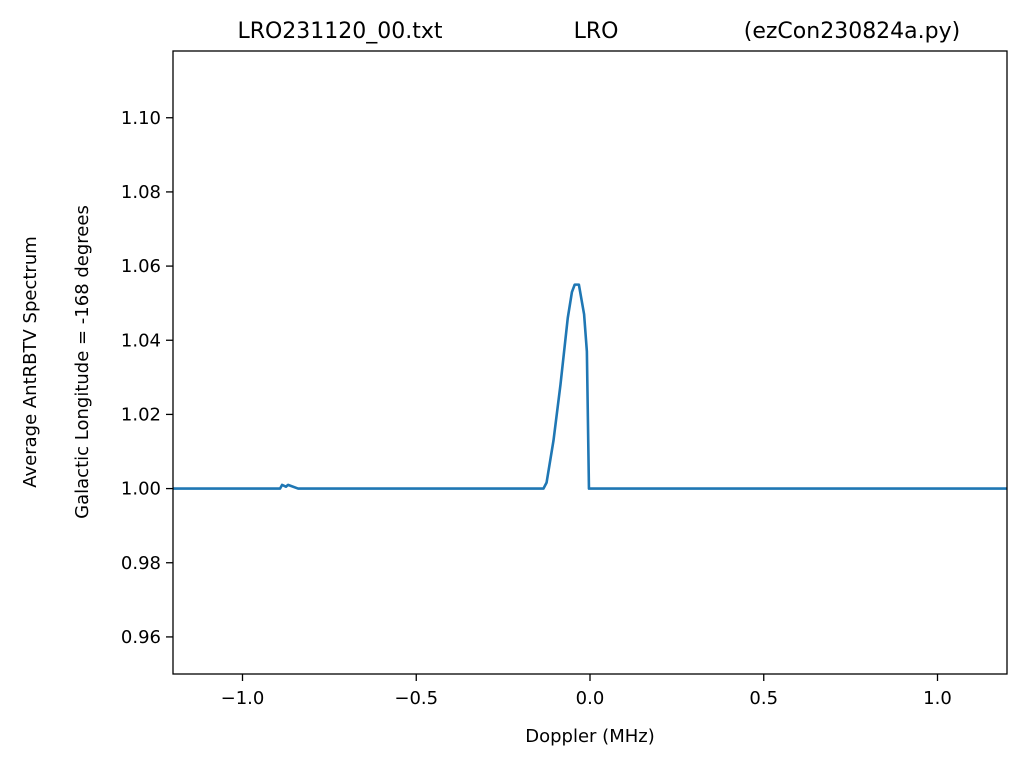  What do you see at coordinates (141, 489) in the screenshot?
I see `y-tick-label: 1.00` at bounding box center [141, 489].